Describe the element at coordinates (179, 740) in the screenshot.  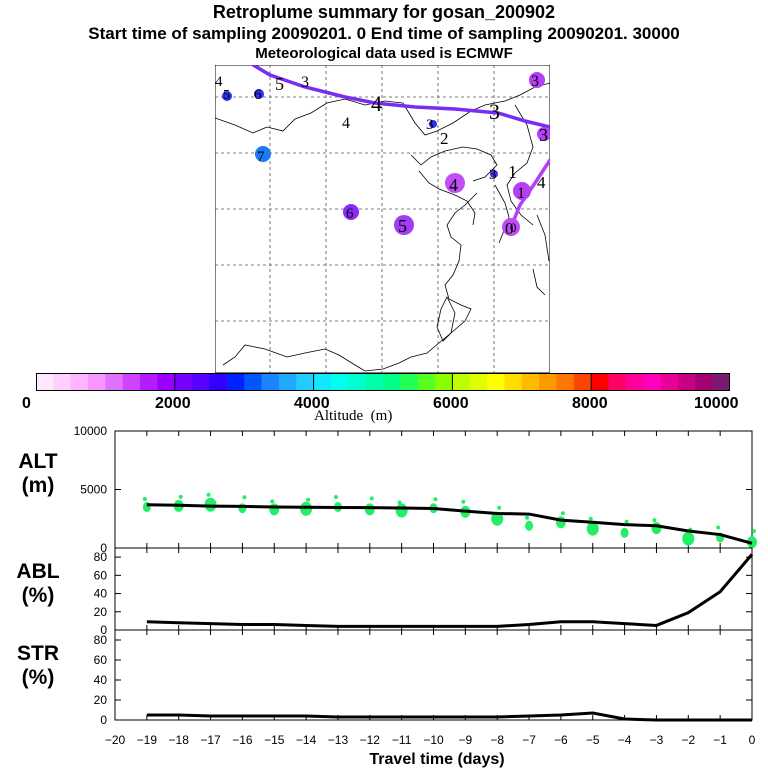
I see `x-tick-label: −18` at that location.